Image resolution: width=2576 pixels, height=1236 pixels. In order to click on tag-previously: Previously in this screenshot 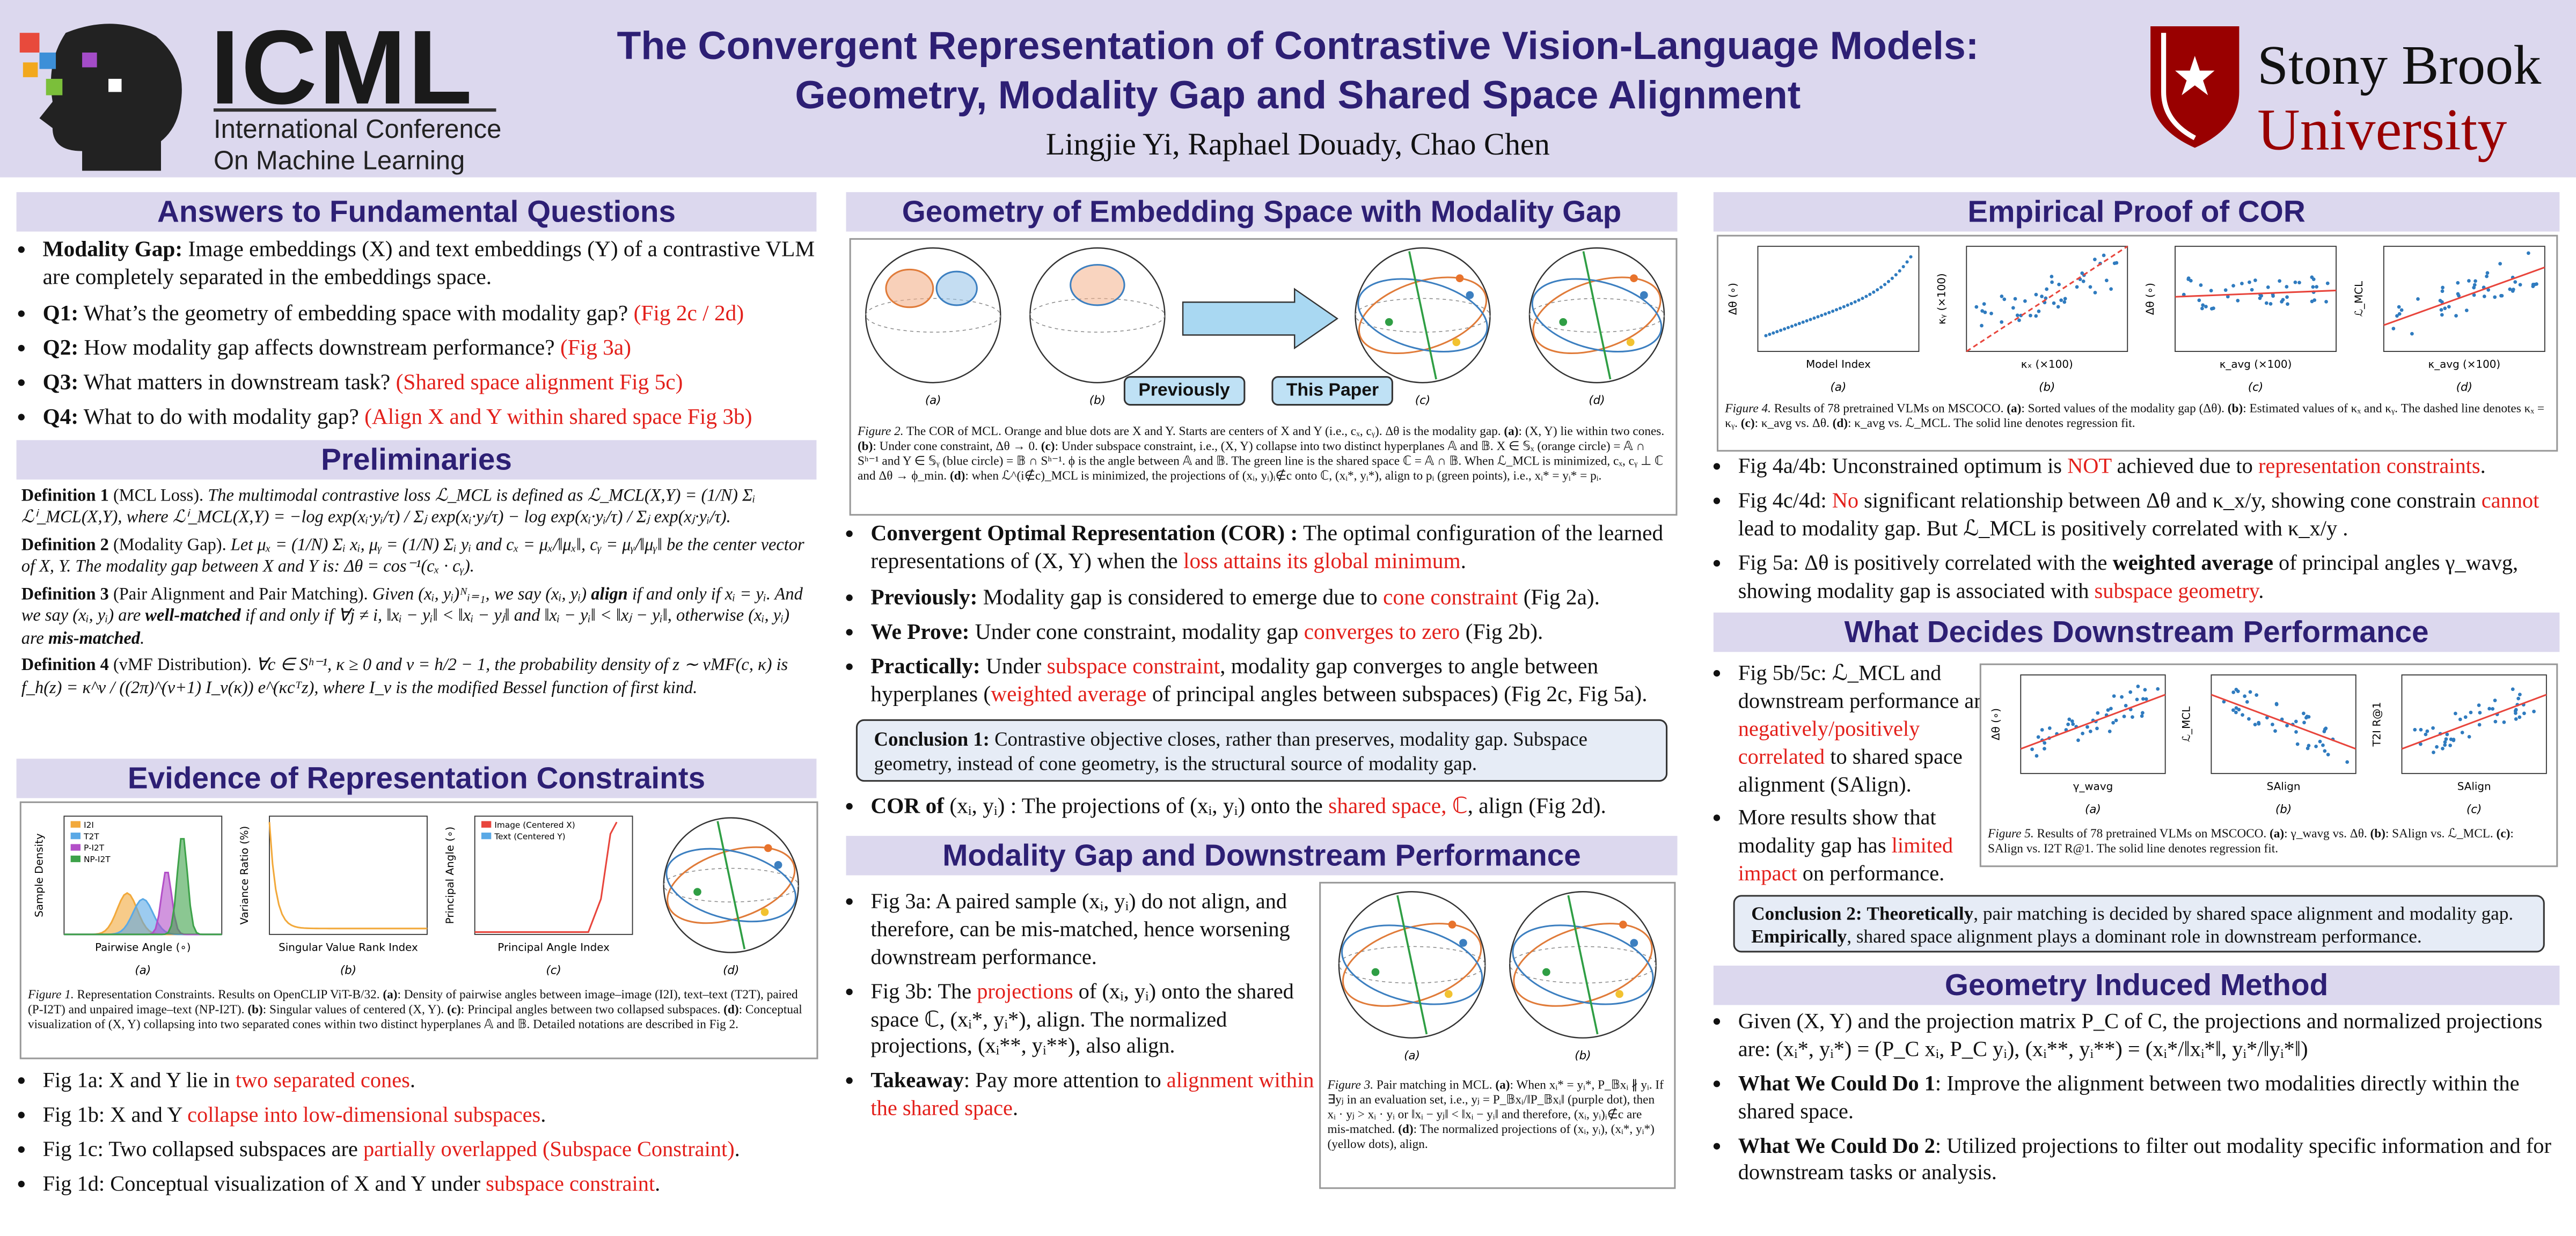, I will do `click(1184, 391)`.